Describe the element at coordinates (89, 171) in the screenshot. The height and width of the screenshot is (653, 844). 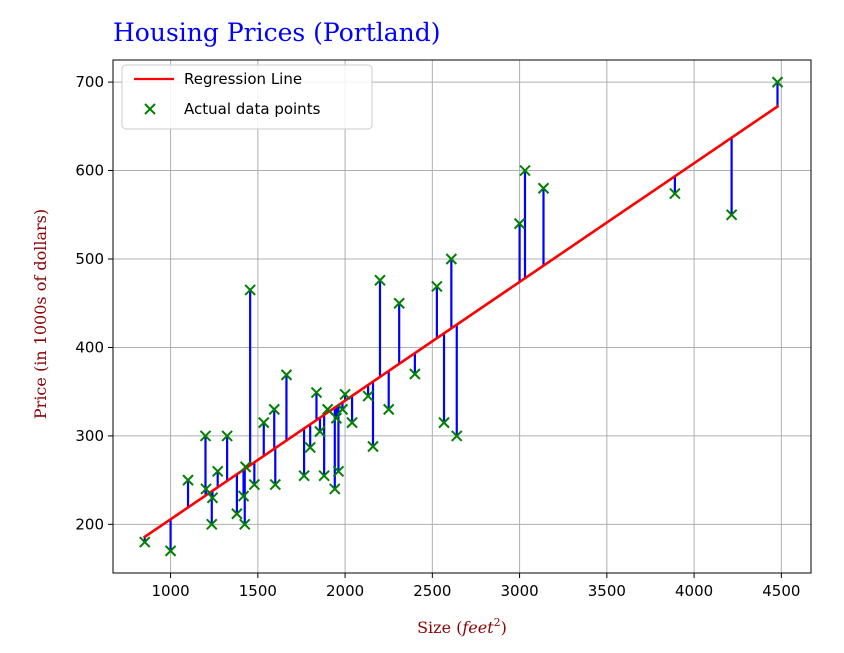
I see `y-tick-label: 600` at that location.